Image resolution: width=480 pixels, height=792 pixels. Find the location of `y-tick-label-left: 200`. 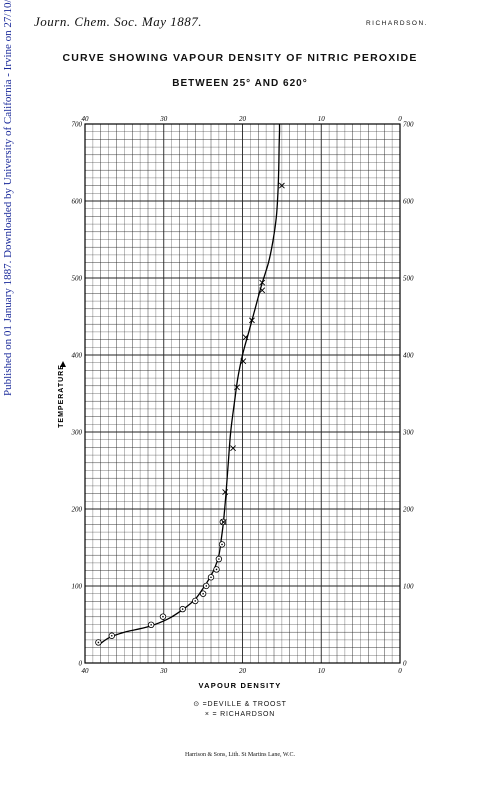

y-tick-label-left: 200 is located at coordinates (77, 510).